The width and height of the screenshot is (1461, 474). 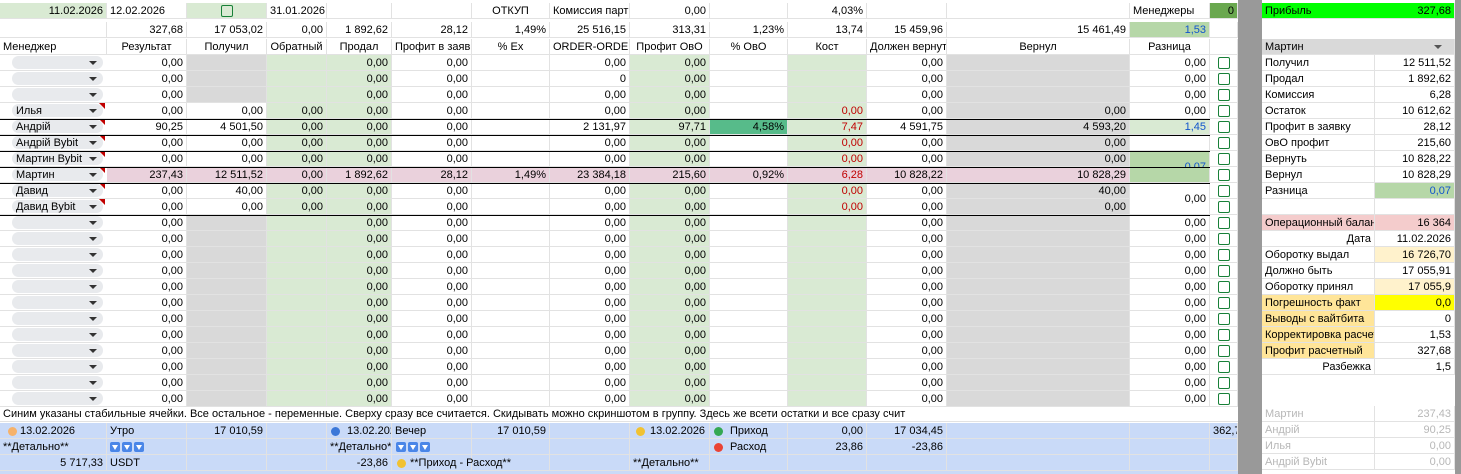 I want to click on cell: 40,00, so click(x=227, y=191).